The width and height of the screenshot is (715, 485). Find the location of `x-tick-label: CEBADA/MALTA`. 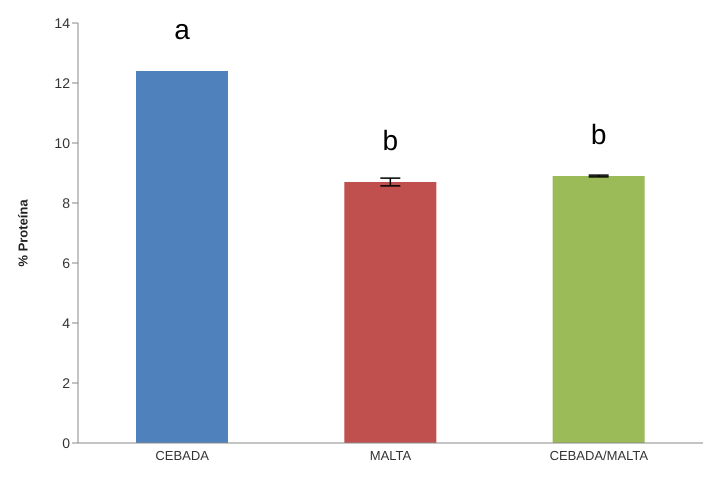

x-tick-label: CEBADA/MALTA is located at coordinates (599, 456).